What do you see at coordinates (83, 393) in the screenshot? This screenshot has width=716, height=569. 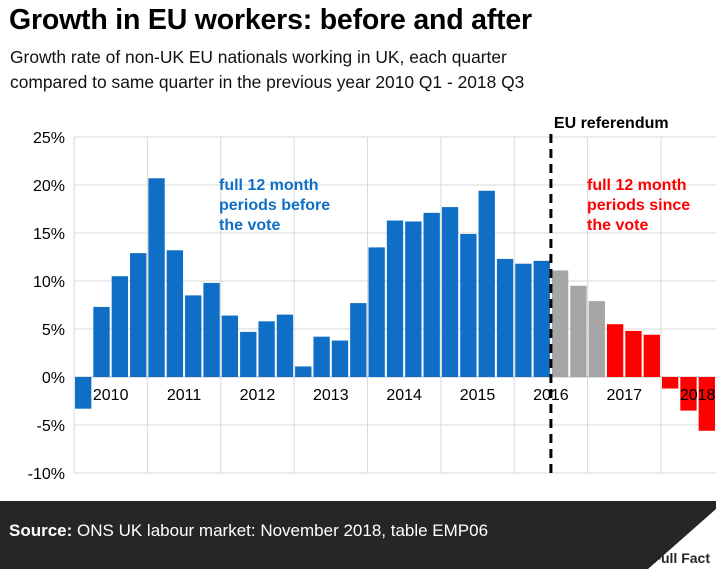 I see `bar-2010-q1` at bounding box center [83, 393].